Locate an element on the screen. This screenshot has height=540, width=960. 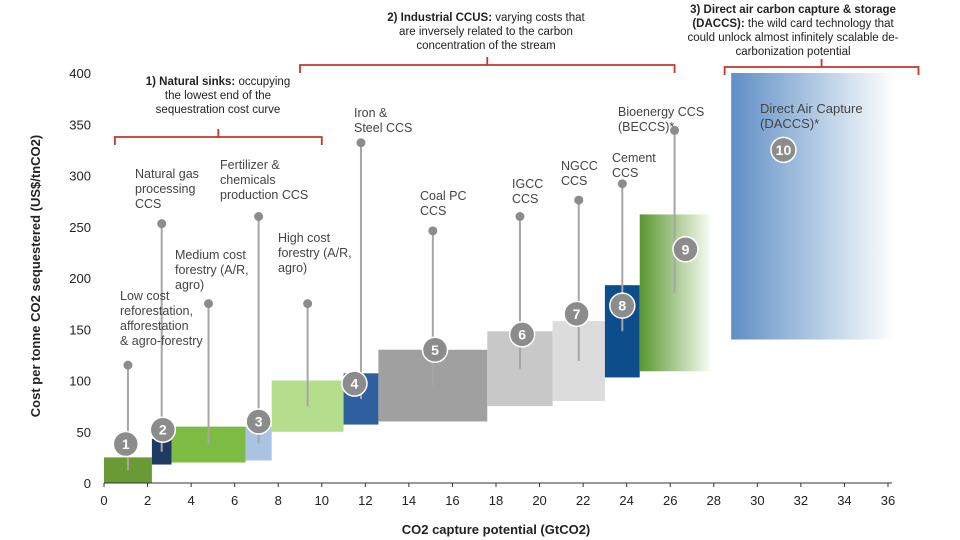
label-line: (BECCS)* is located at coordinates (646, 127).